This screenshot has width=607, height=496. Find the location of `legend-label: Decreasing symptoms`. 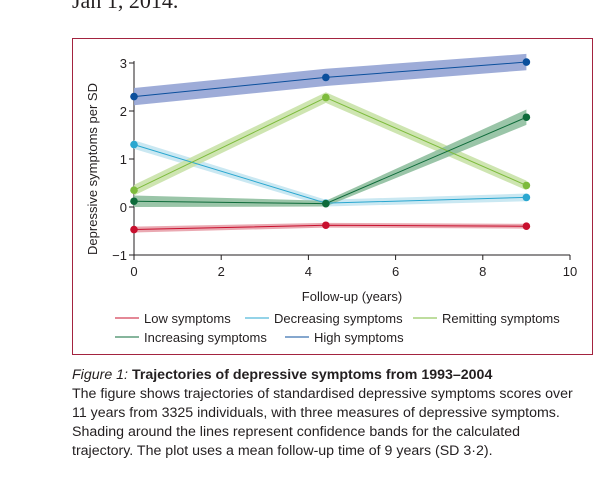

legend-label: Decreasing symptoms is located at coordinates (338, 318).